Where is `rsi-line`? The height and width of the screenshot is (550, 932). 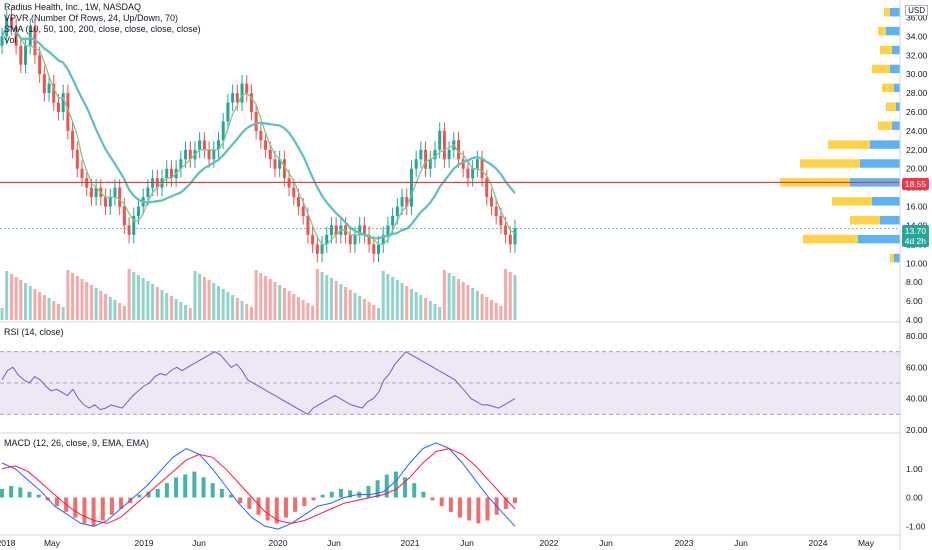 rsi-line is located at coordinates (258, 383).